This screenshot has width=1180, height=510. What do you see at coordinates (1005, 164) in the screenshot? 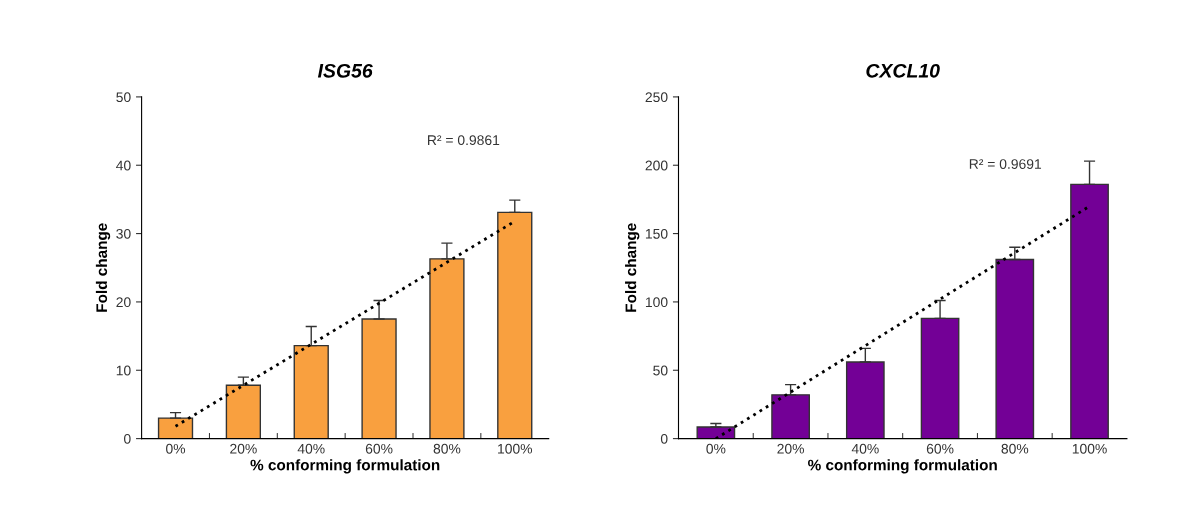
I see `annotation: R² = 0.9691` at bounding box center [1005, 164].